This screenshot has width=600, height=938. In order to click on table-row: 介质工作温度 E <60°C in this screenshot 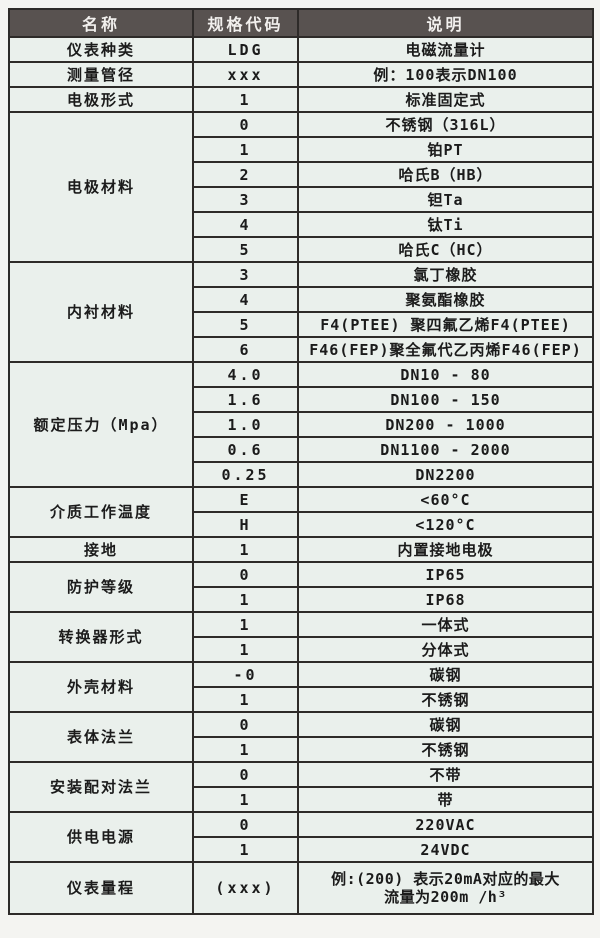, I will do `click(301, 512)`.